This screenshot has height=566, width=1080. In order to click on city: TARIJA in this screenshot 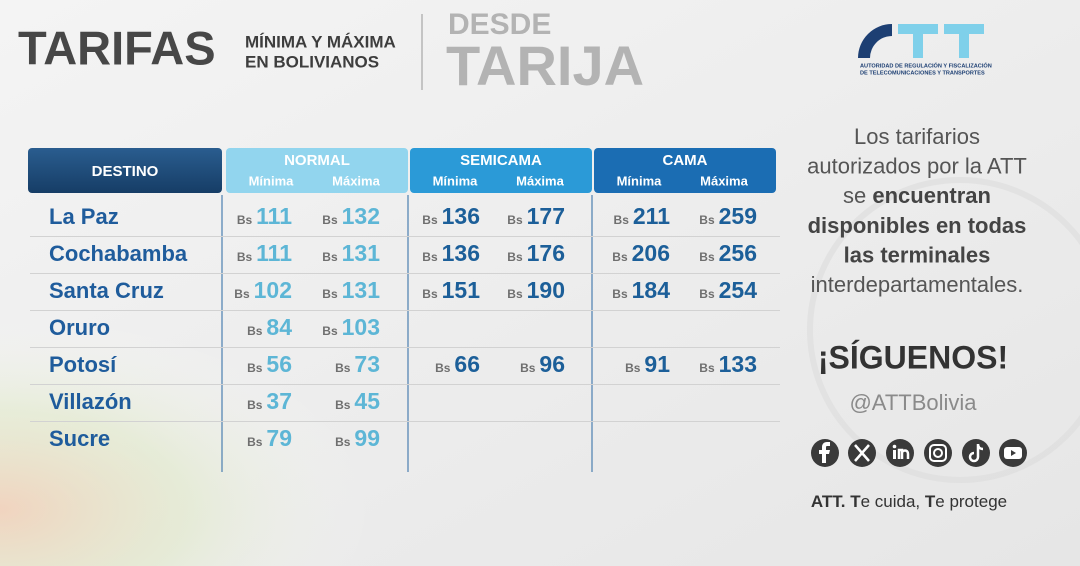, I will do `click(545, 65)`.